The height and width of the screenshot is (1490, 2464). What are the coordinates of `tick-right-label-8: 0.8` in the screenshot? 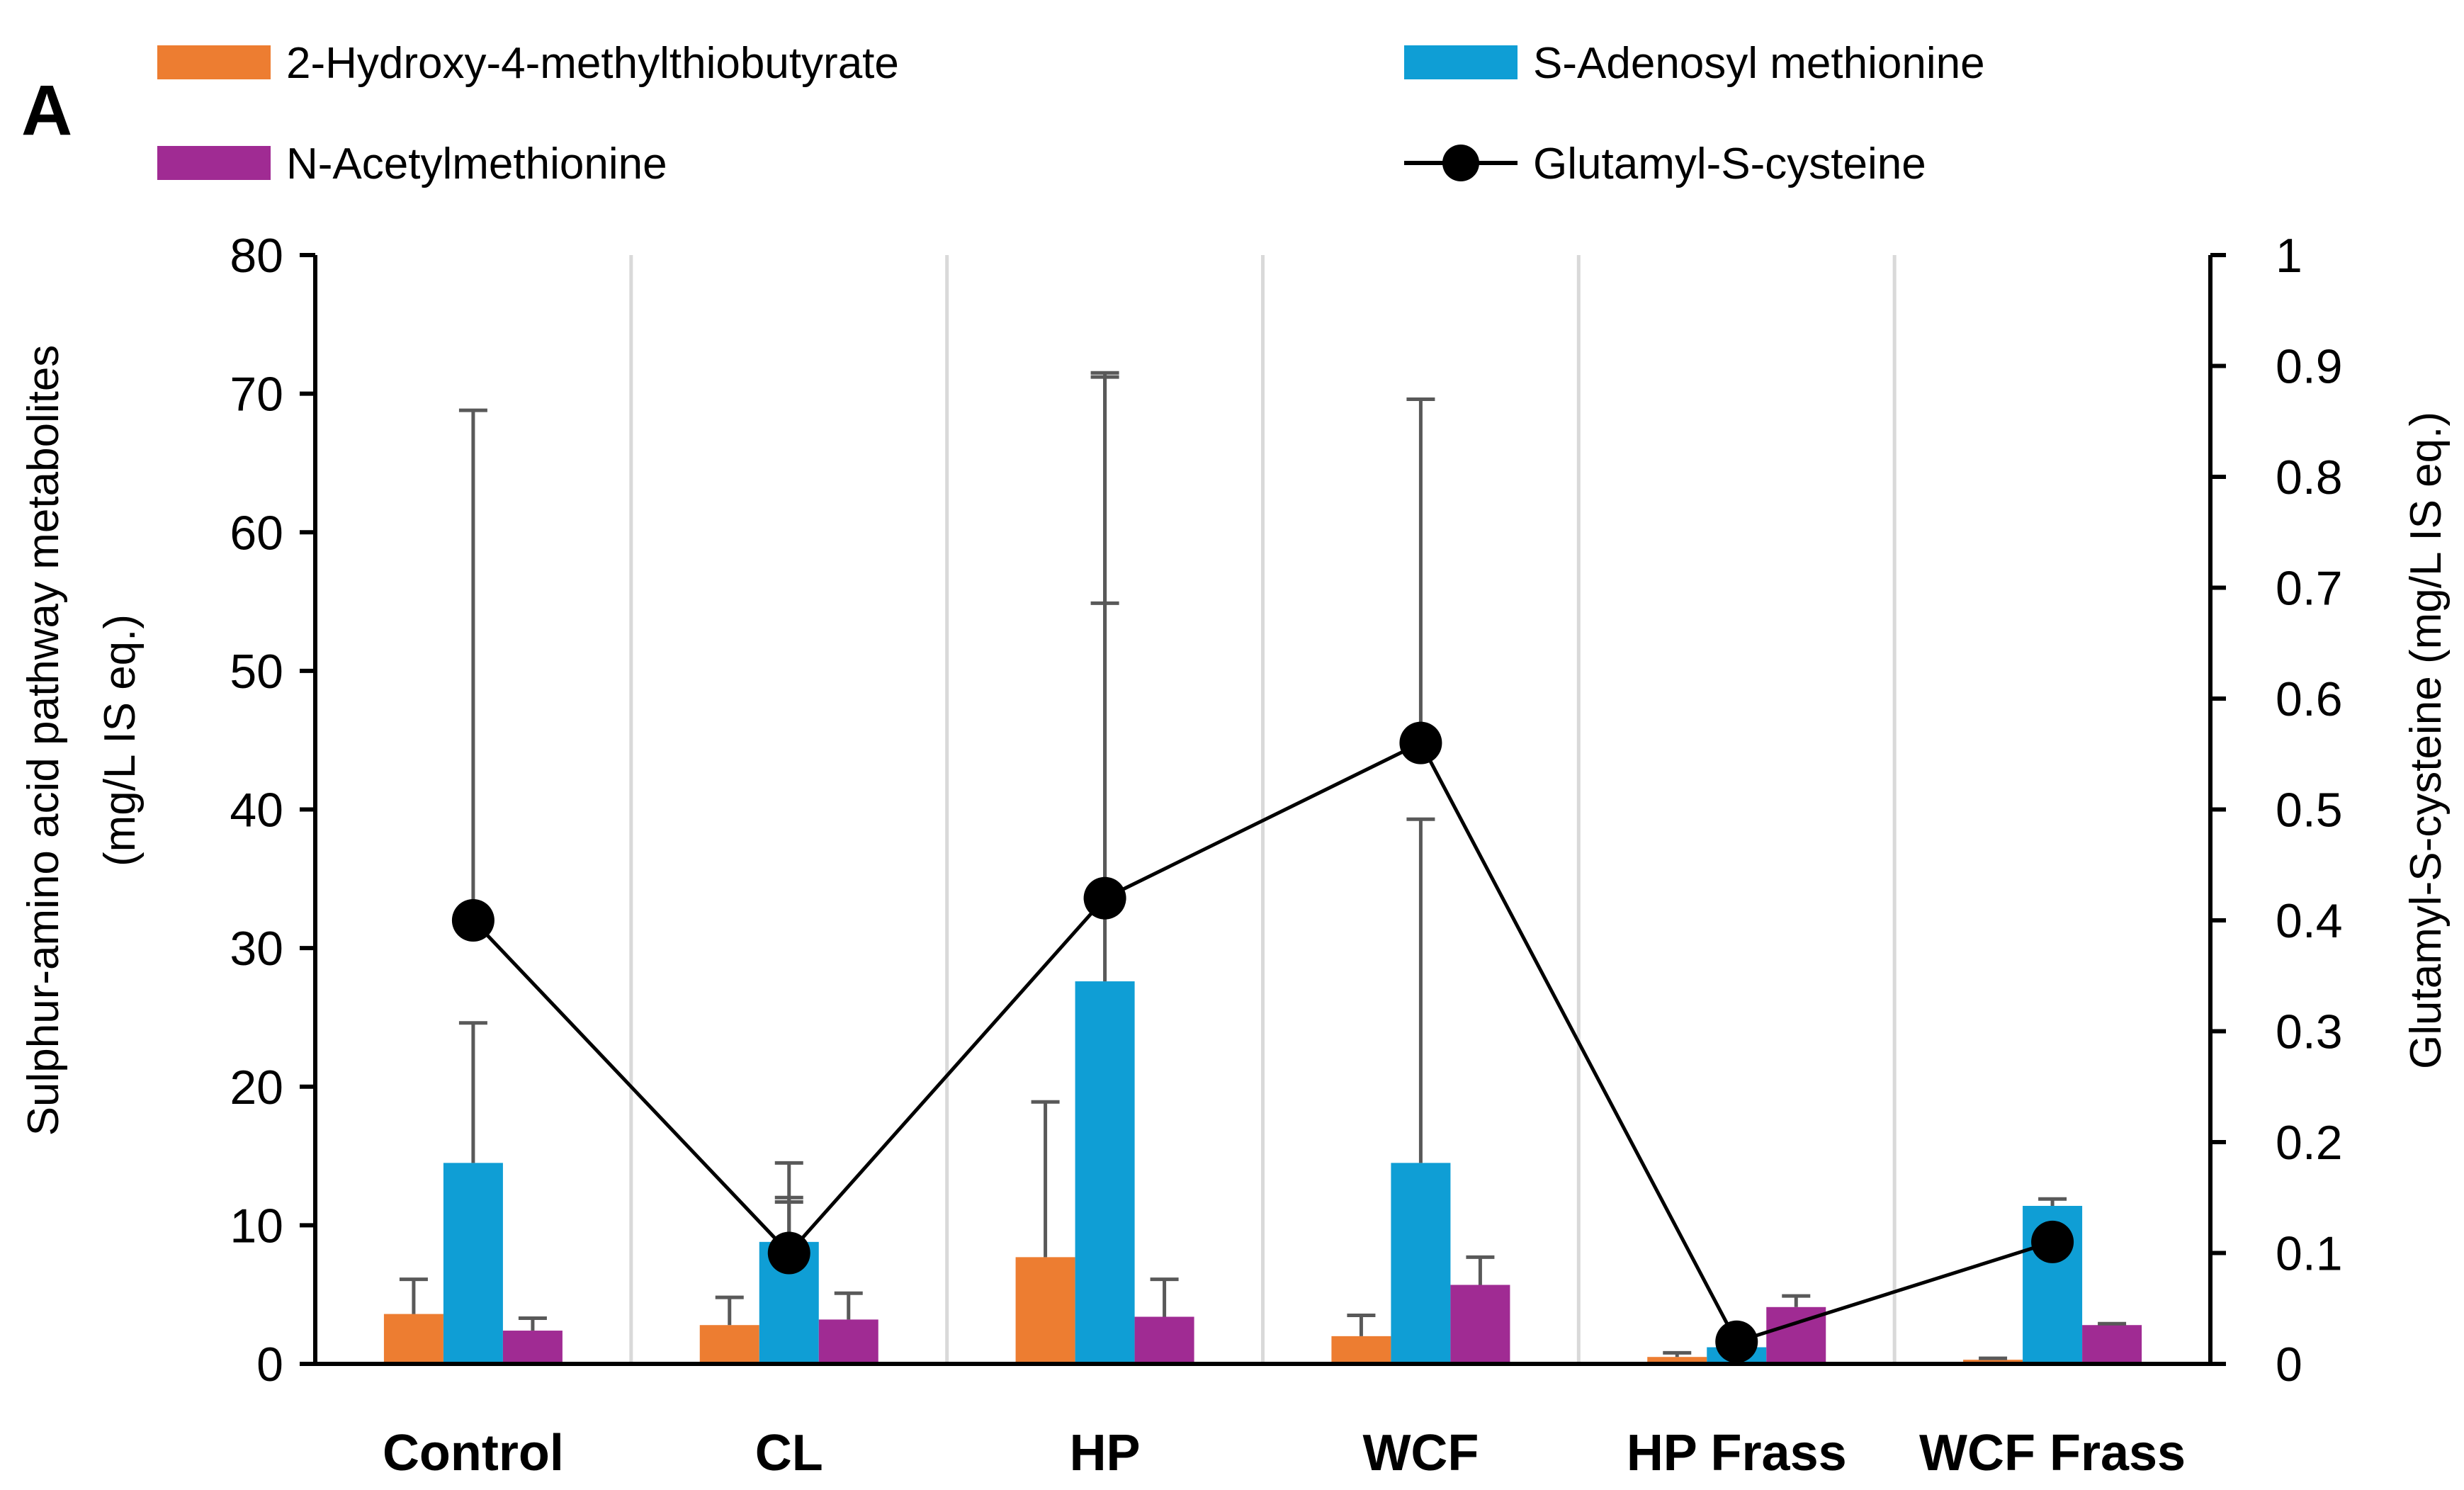 It's located at (2309, 478).